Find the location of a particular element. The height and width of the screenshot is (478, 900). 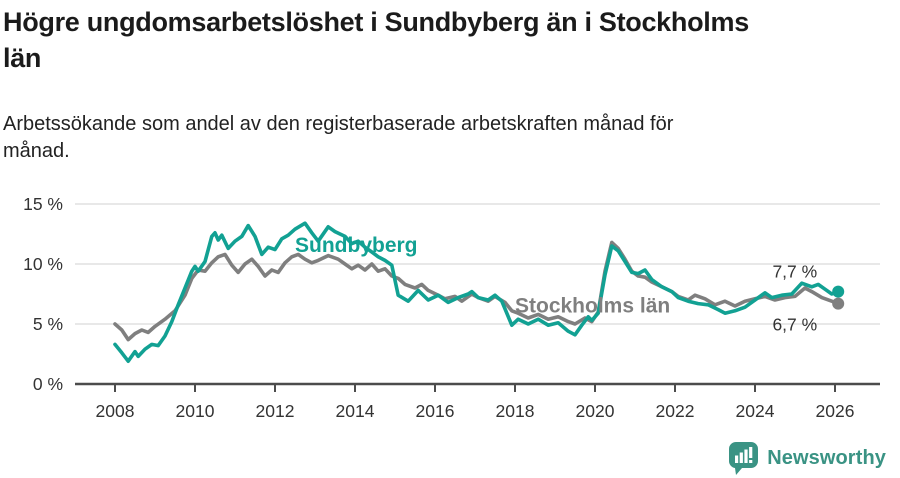

newsworthy-logo-icon is located at coordinates (744, 458).